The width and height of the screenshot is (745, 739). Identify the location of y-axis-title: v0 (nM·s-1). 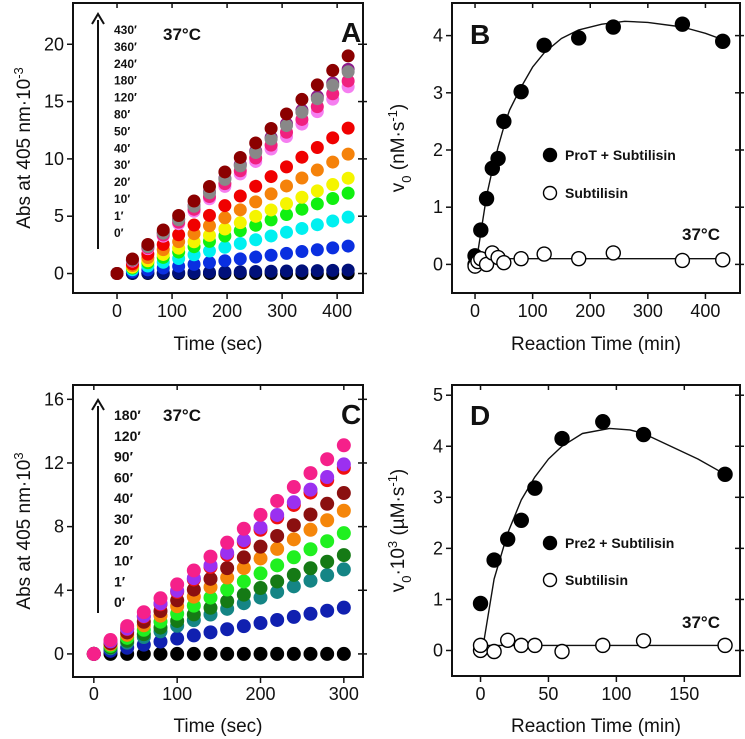
(399, 148).